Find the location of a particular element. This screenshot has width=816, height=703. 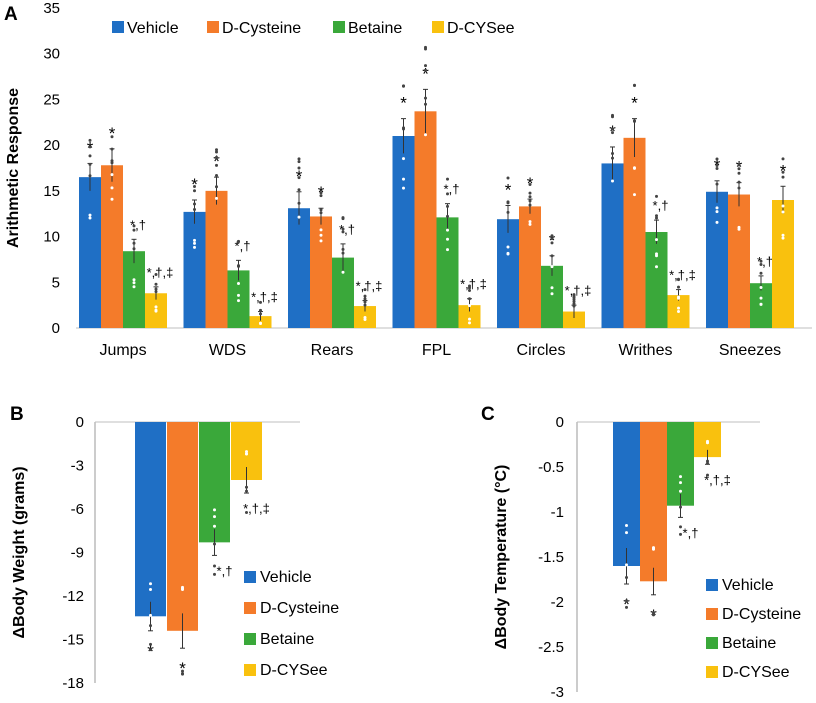

y-tick-label: 25 is located at coordinates (51, 99).